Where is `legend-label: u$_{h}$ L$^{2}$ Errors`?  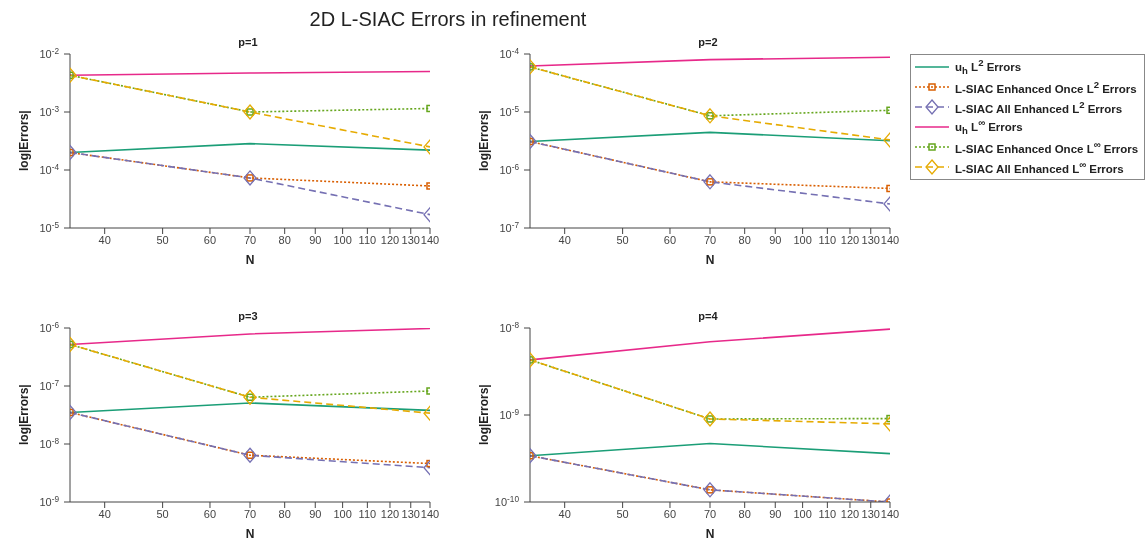 legend-label: u$_{h}$ L$^{2}$ Errors is located at coordinates (988, 67).